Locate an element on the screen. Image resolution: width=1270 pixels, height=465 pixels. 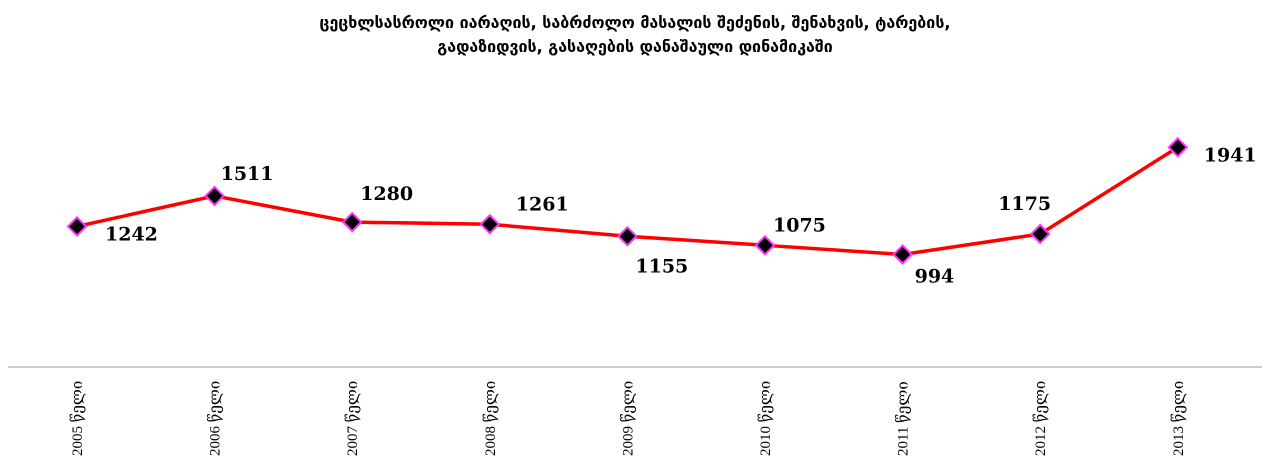
data-label: 994 is located at coordinates (935, 276).